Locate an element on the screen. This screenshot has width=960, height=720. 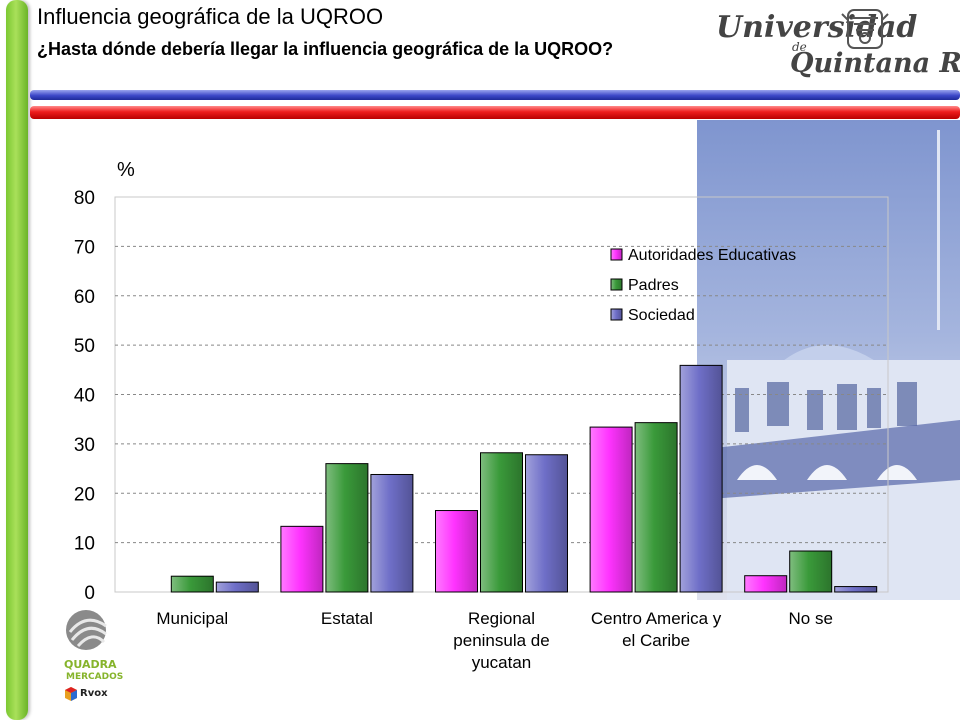
header-stripe-blue is located at coordinates (495, 95).